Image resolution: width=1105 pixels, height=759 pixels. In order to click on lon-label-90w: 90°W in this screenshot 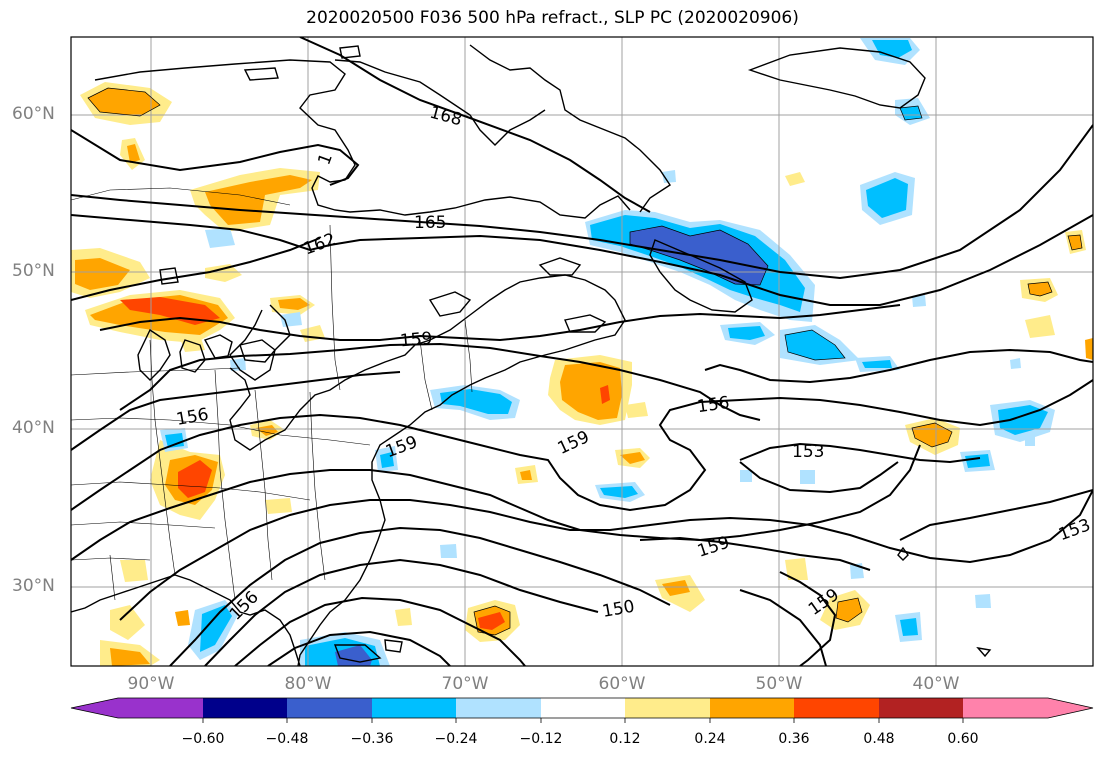, I will do `click(151, 684)`.